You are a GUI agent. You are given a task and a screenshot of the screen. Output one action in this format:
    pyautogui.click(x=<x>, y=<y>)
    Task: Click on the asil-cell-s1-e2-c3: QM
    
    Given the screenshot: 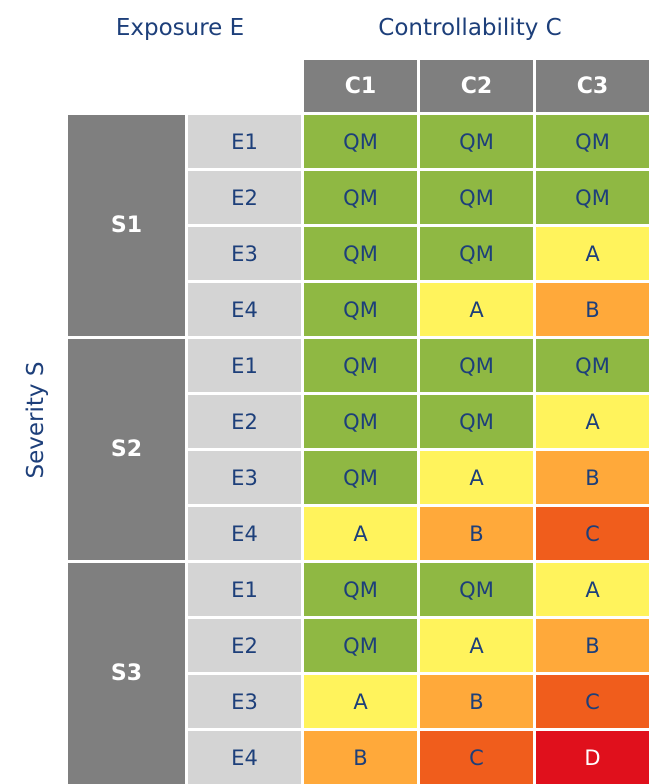 What is the action you would take?
    pyautogui.click(x=592, y=197)
    